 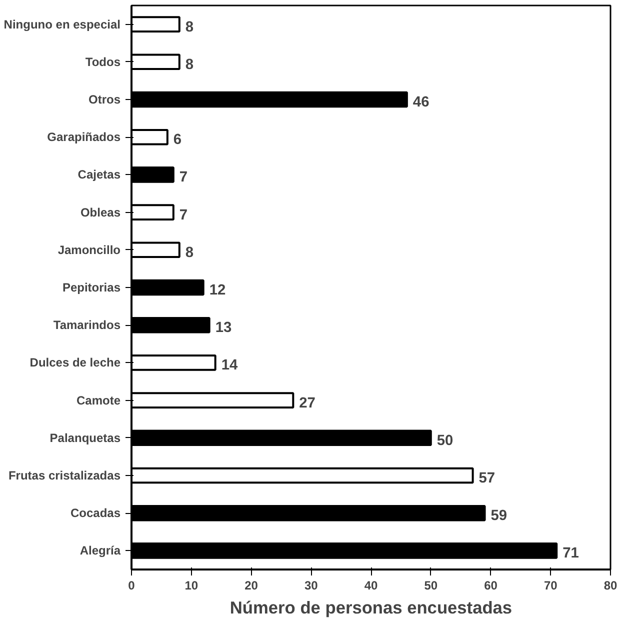 What do you see at coordinates (132, 585) in the screenshot?
I see `x-tick-label: 0` at bounding box center [132, 585].